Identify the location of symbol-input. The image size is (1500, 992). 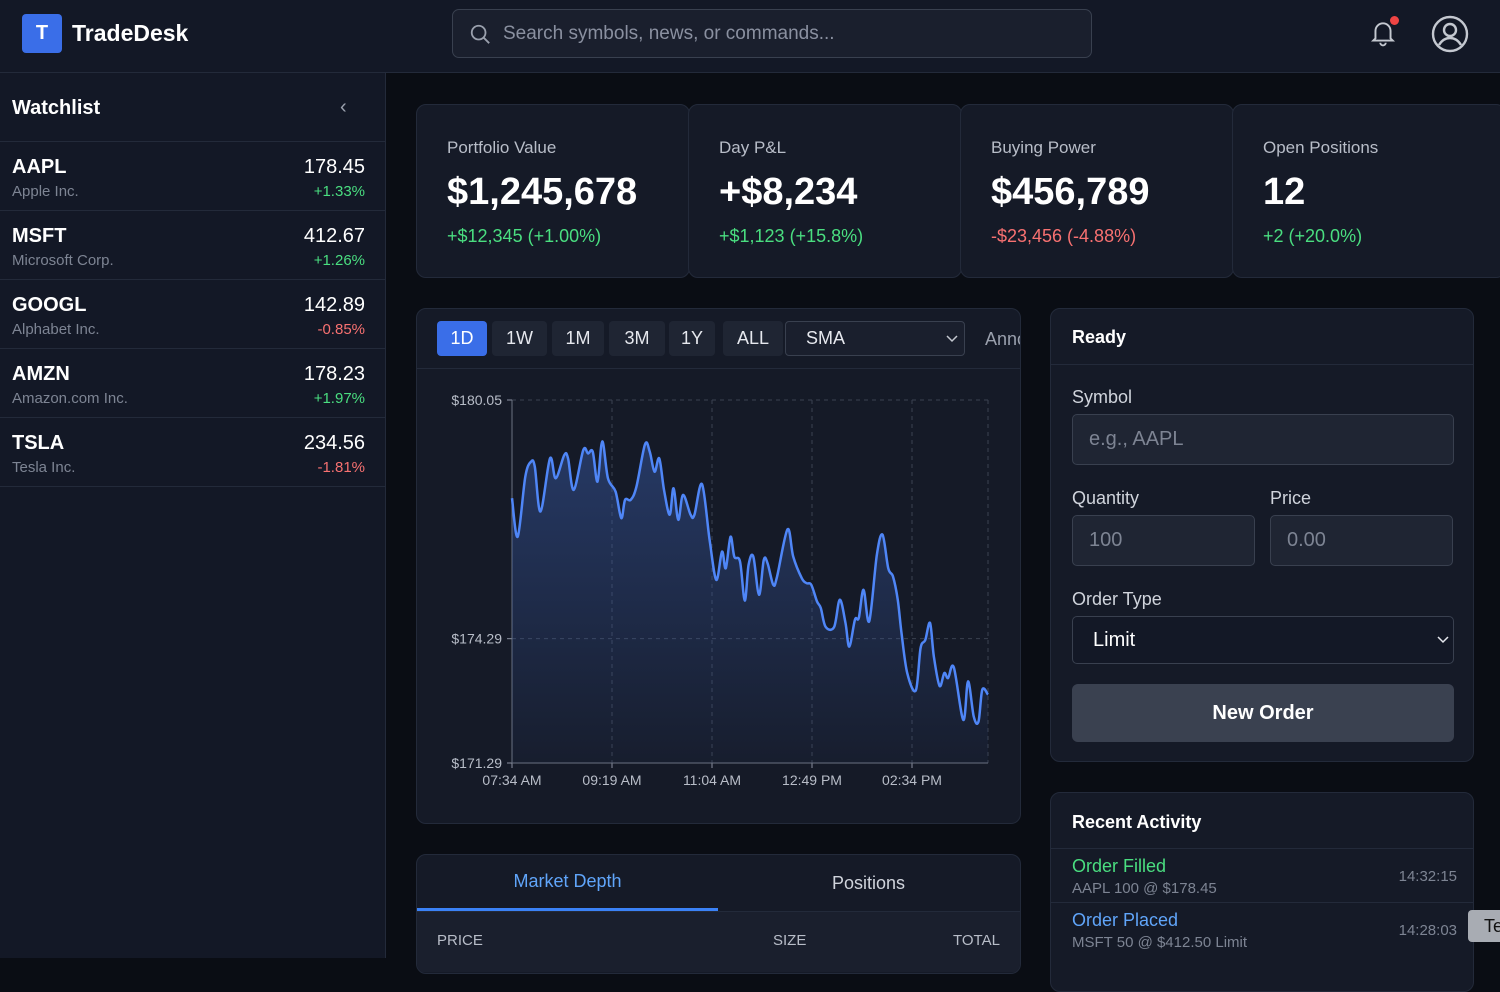
(1263, 439).